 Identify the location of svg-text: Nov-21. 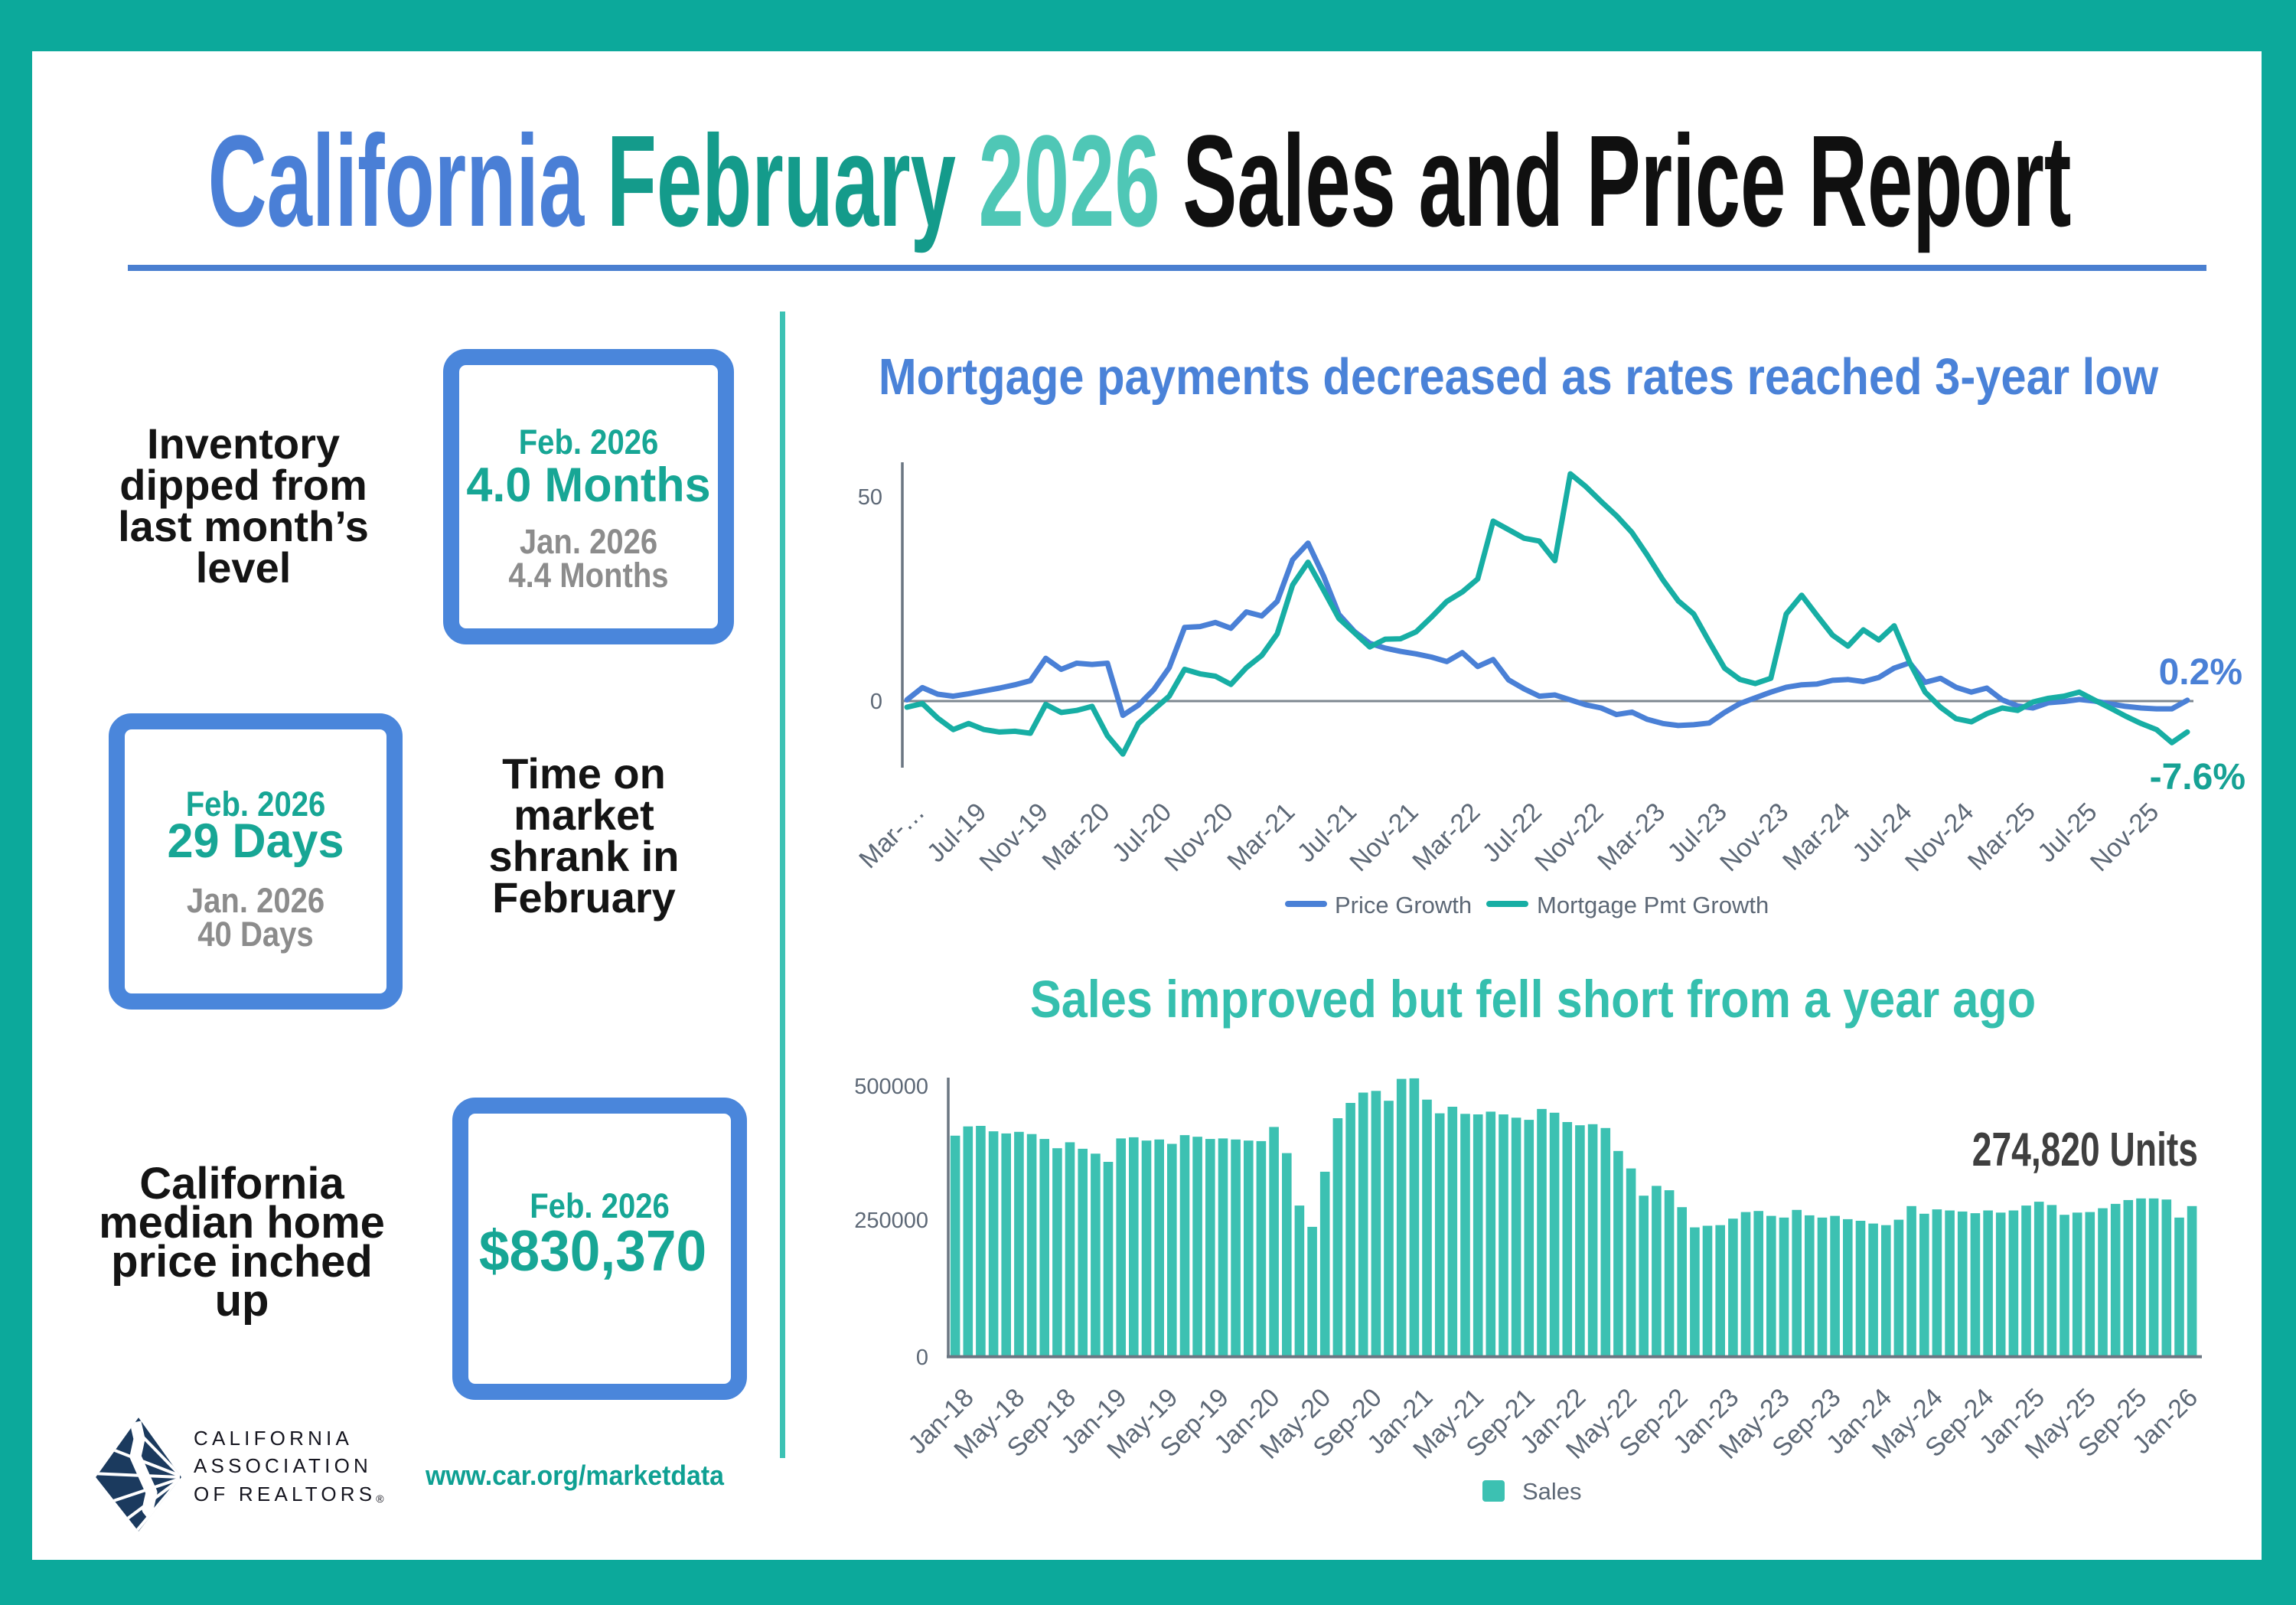
(1384, 837).